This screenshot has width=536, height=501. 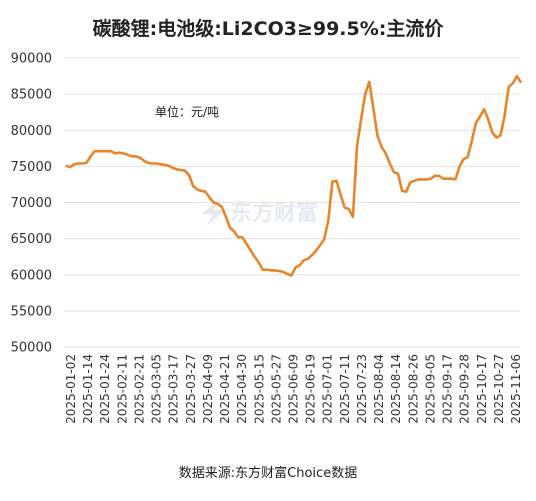 What do you see at coordinates (208, 389) in the screenshot?
I see `x-tick-label: 2025-04-09` at bounding box center [208, 389].